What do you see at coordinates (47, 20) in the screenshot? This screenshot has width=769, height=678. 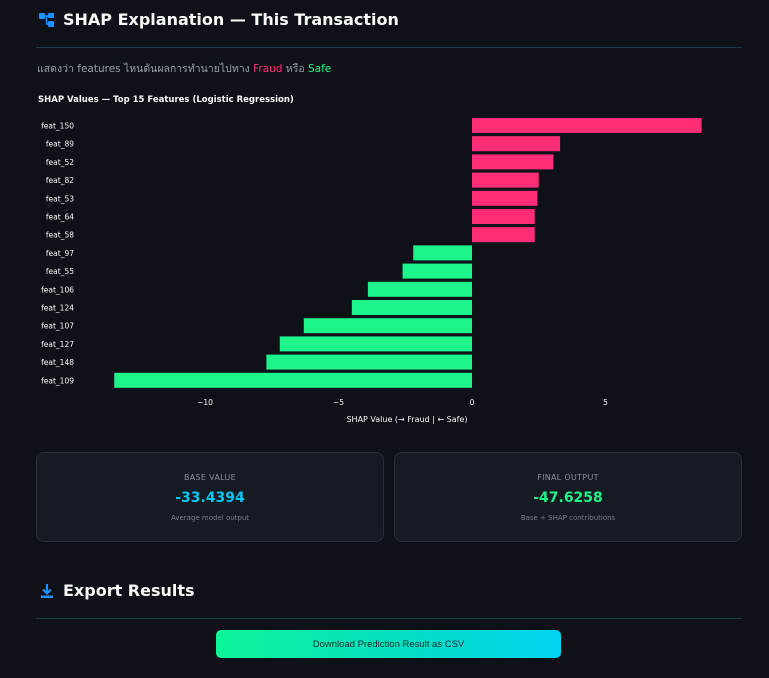 I see `network-icon` at bounding box center [47, 20].